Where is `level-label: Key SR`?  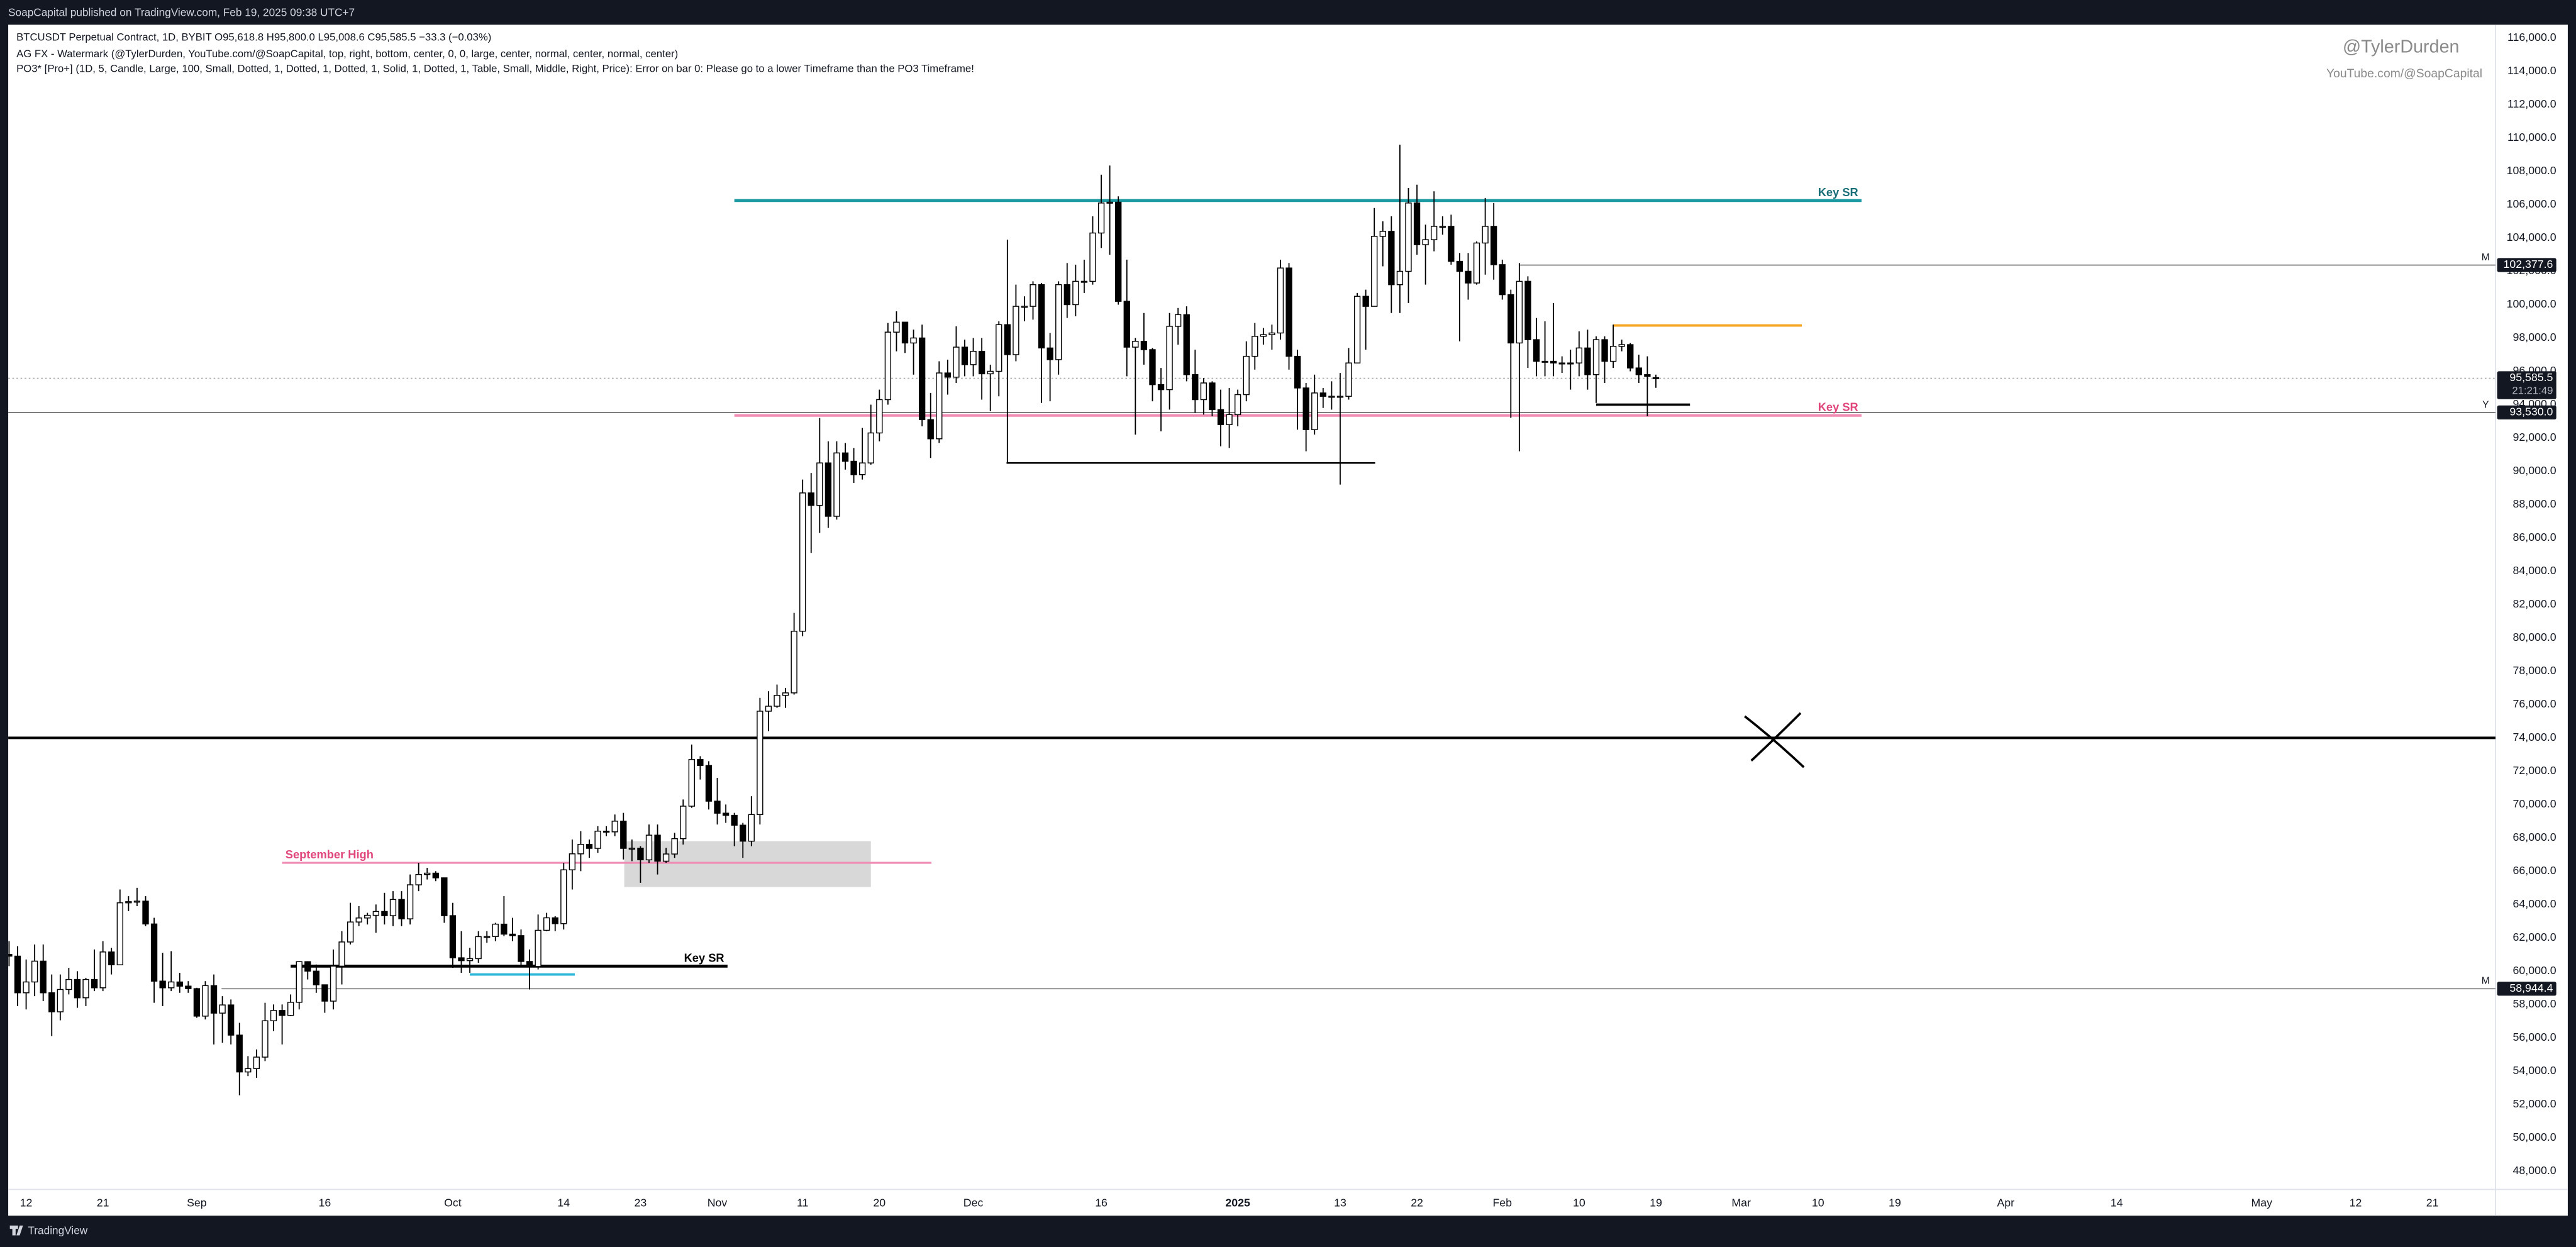
level-label: Key SR is located at coordinates (704, 958).